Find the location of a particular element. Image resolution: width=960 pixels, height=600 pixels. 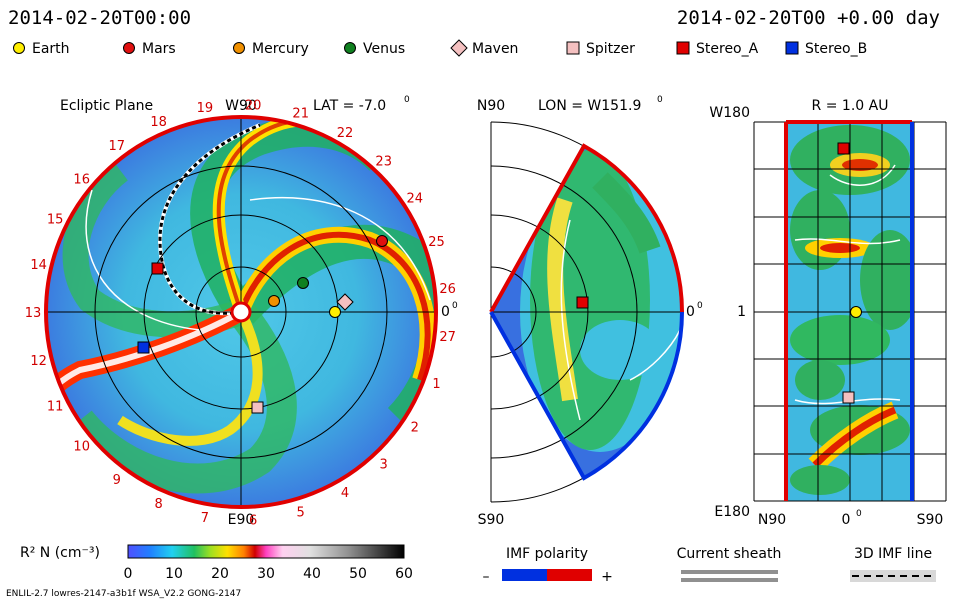

colorbar-tick: 40 is located at coordinates (312, 574).